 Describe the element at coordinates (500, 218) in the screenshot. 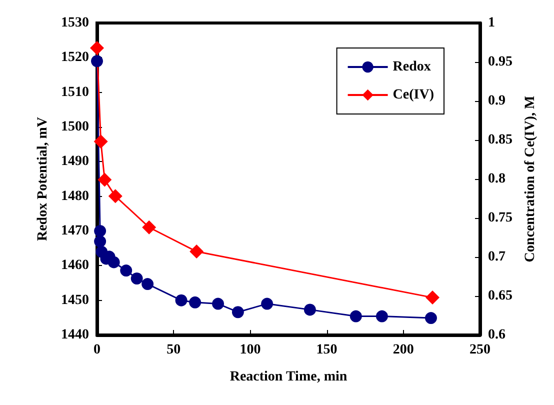

I see `y2-tick-label: 0.75` at that location.